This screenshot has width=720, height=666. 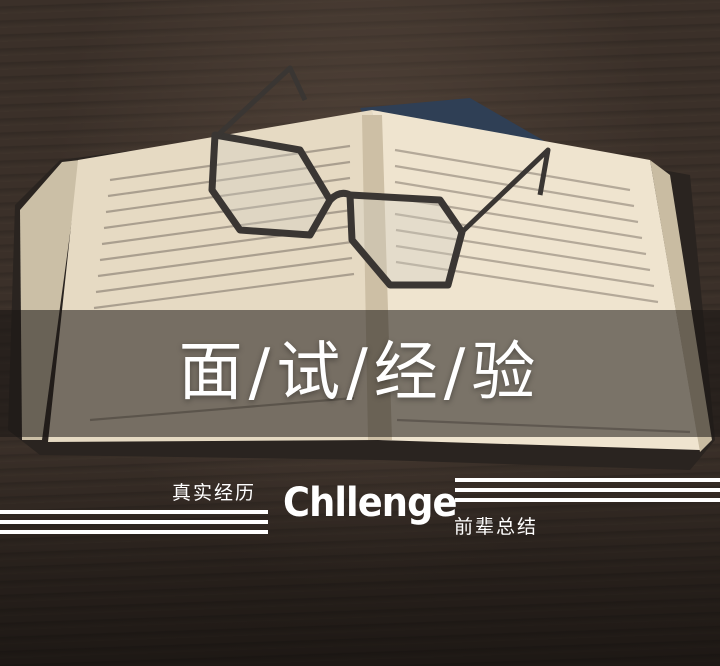 I want to click on right-caption: 前辈总结, so click(x=496, y=527).